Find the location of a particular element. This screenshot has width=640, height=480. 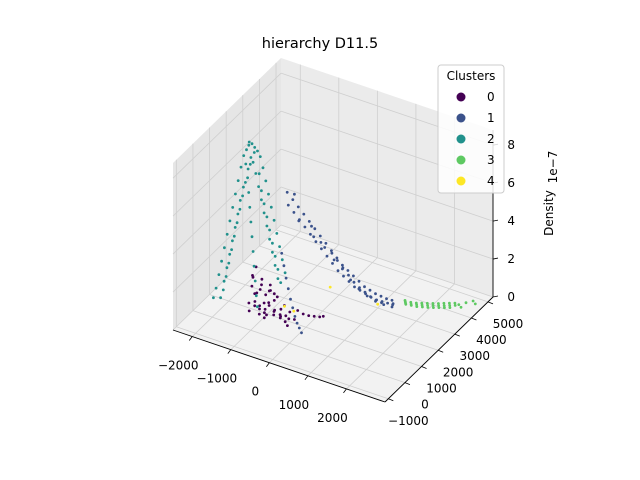

y-tick-label: 0 is located at coordinates (425, 405).